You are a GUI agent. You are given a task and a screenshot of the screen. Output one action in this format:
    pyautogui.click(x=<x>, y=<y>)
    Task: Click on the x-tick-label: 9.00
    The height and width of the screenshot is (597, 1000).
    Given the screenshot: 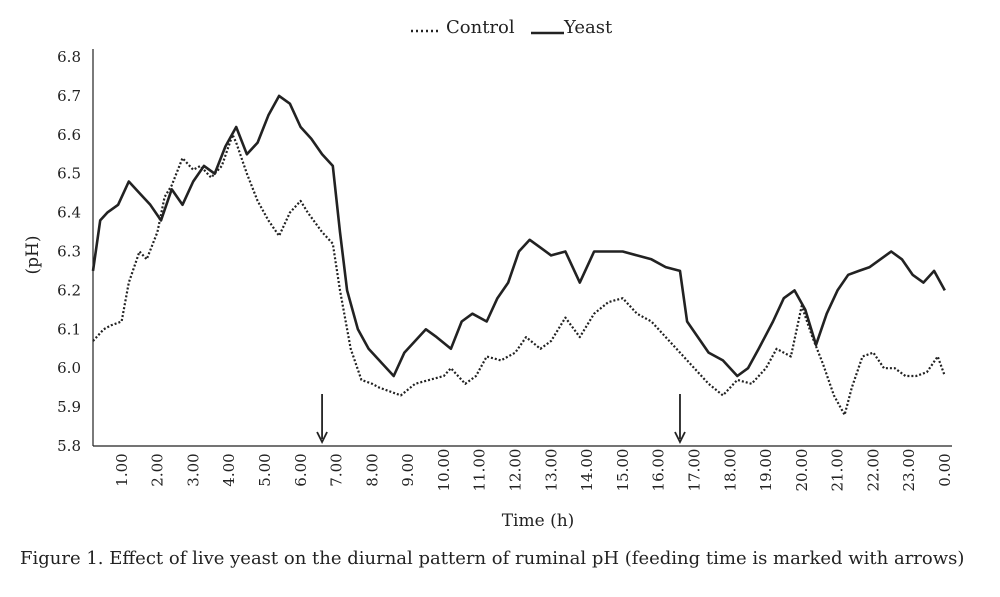 What is the action you would take?
    pyautogui.click(x=408, y=469)
    